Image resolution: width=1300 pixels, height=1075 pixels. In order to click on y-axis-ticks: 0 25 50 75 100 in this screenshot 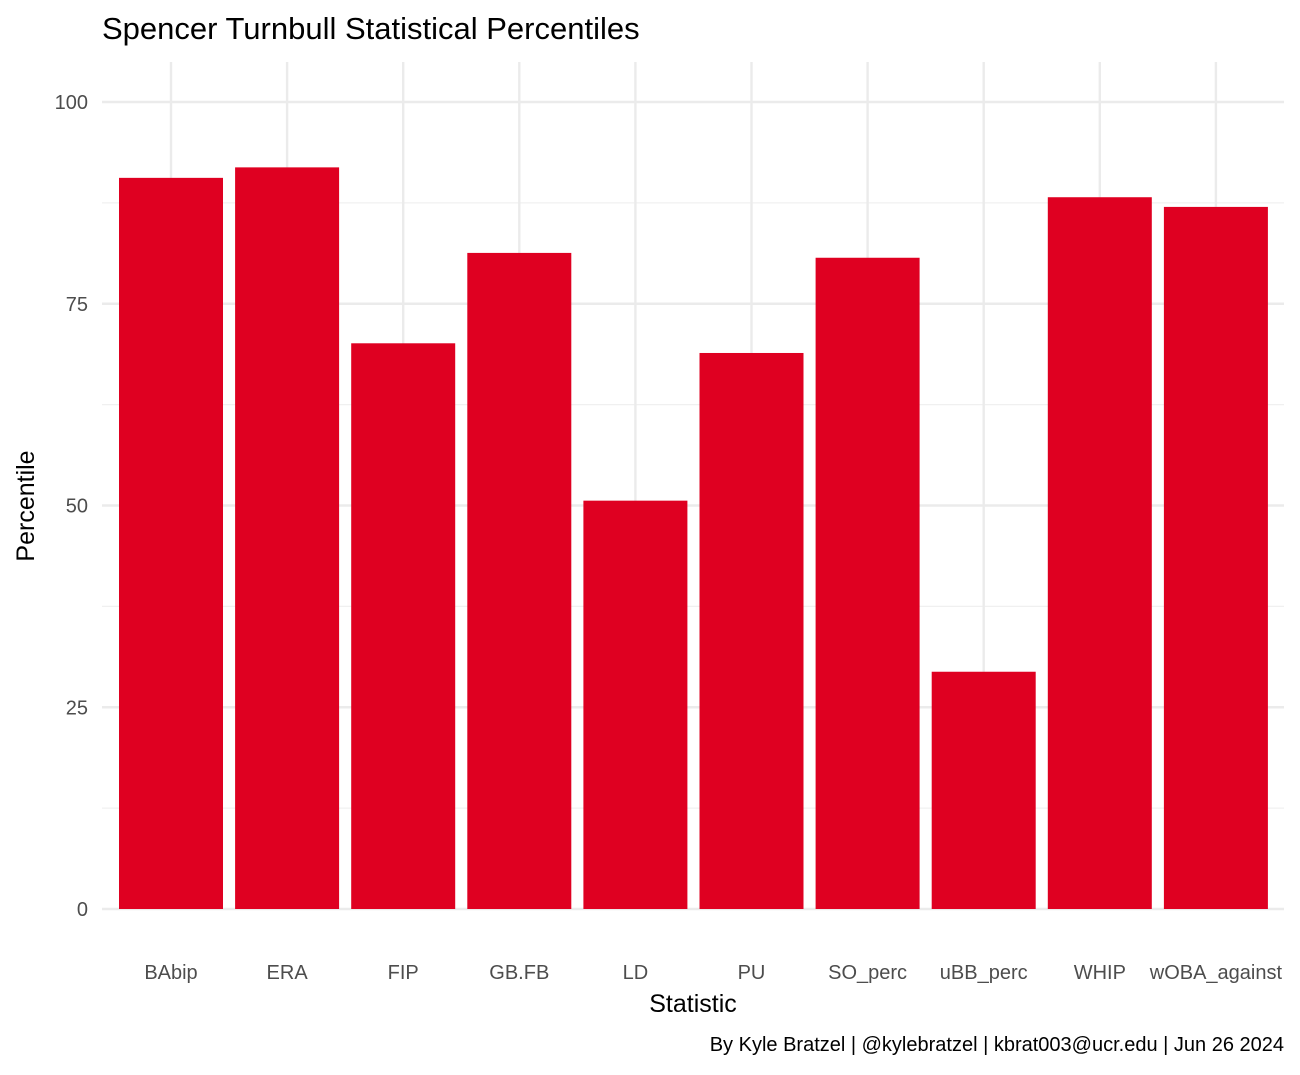, I will do `click(71, 506)`.